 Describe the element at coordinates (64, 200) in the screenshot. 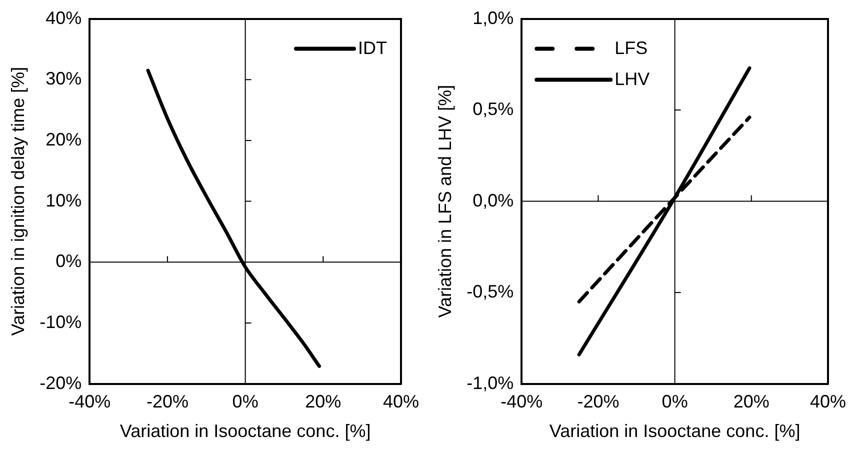

I see `y-tick-label: 10%` at that location.